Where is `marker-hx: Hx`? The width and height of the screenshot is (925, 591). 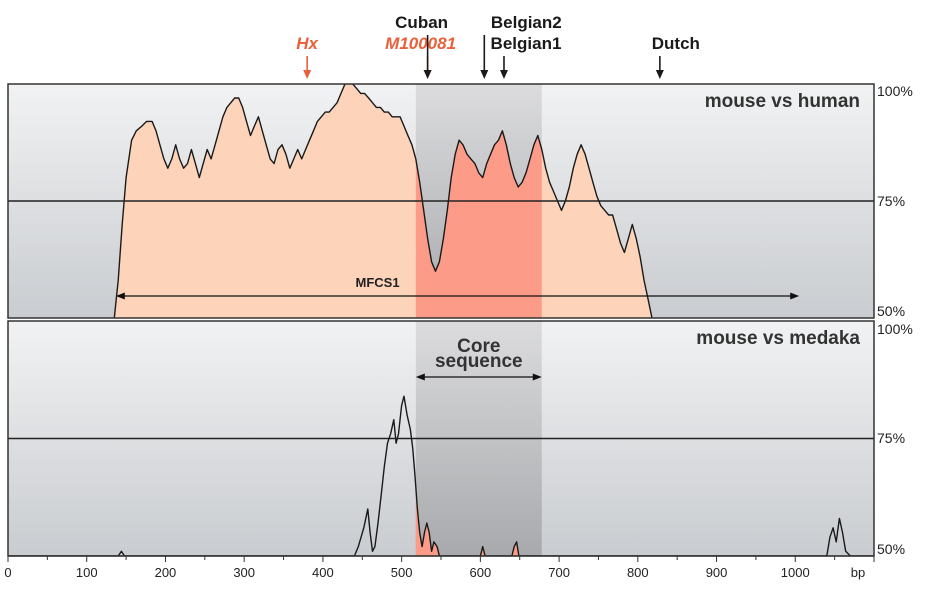 marker-hx: Hx is located at coordinates (308, 56).